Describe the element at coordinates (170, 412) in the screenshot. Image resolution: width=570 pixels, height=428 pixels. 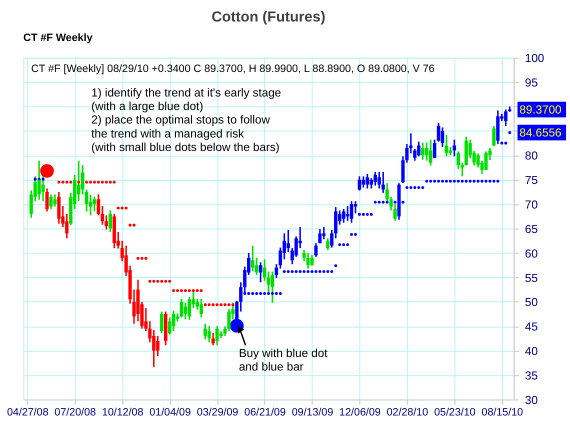
I see `x-tick-label: 01/04/09` at that location.